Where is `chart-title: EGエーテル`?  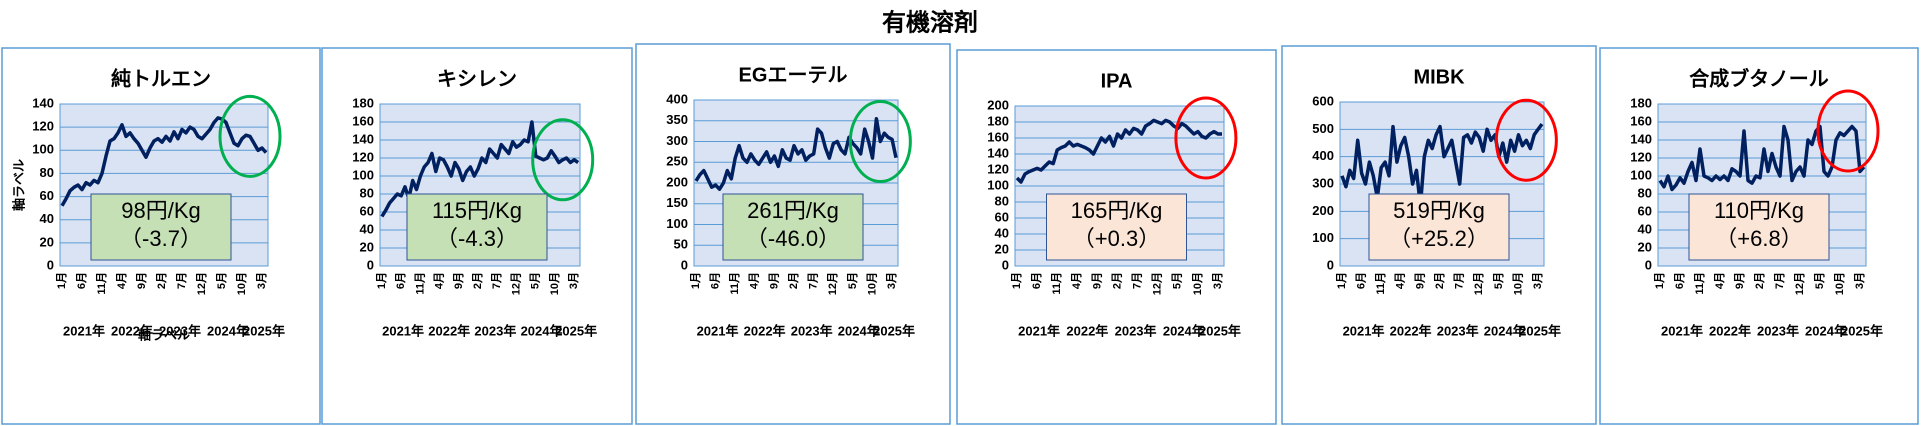
chart-title: EGエーテル is located at coordinates (793, 75).